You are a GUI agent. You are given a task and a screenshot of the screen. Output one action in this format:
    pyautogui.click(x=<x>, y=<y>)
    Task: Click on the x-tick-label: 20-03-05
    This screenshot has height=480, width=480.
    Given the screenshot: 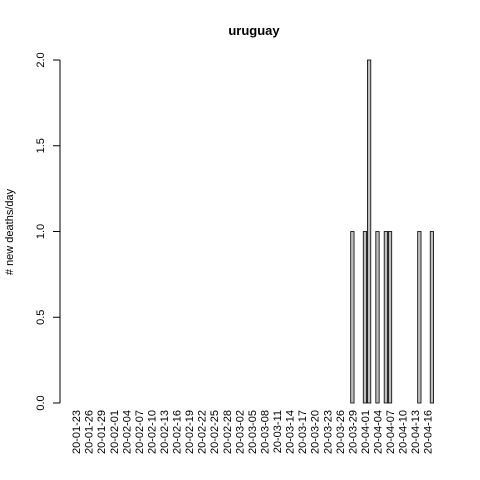 What is the action you would take?
    pyautogui.click(x=253, y=432)
    